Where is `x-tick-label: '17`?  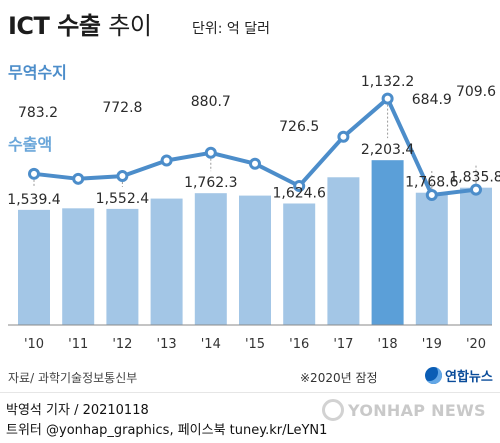
x-tick-label: '17 is located at coordinates (343, 344).